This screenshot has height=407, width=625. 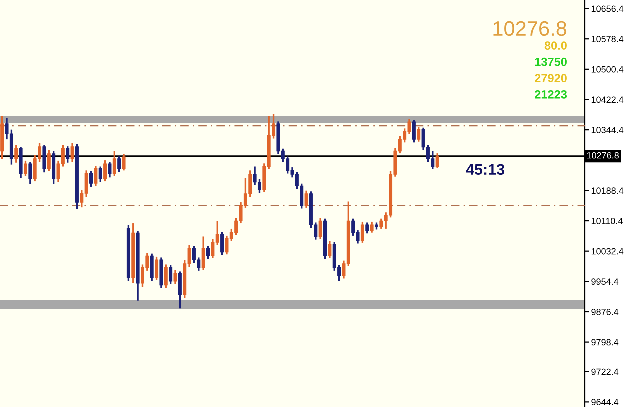 I want to click on y-tick-label: 9798.4, so click(x=605, y=342).